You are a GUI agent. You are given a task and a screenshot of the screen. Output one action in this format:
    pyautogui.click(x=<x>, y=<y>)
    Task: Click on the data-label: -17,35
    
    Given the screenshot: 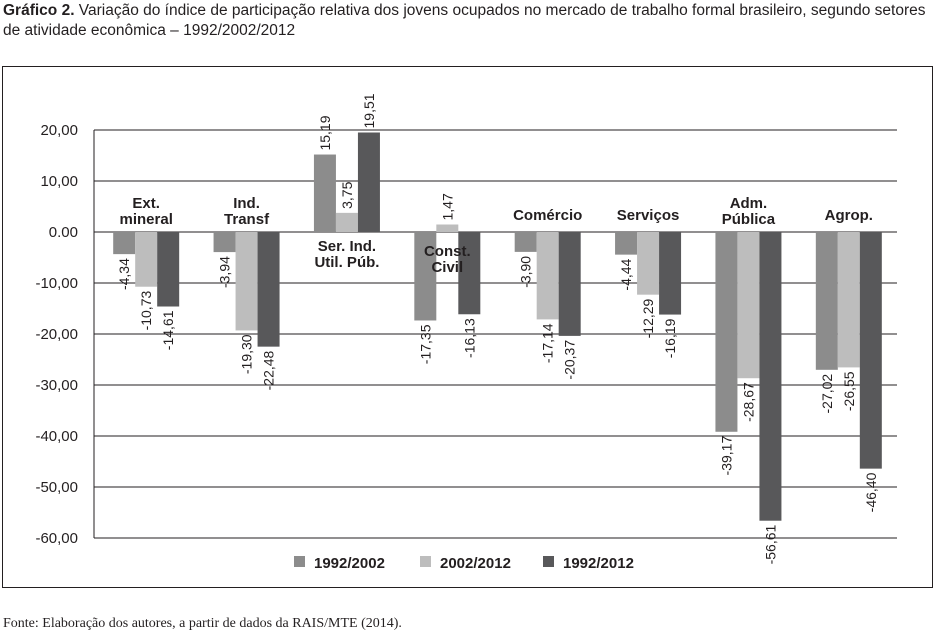 What is the action you would take?
    pyautogui.click(x=425, y=344)
    